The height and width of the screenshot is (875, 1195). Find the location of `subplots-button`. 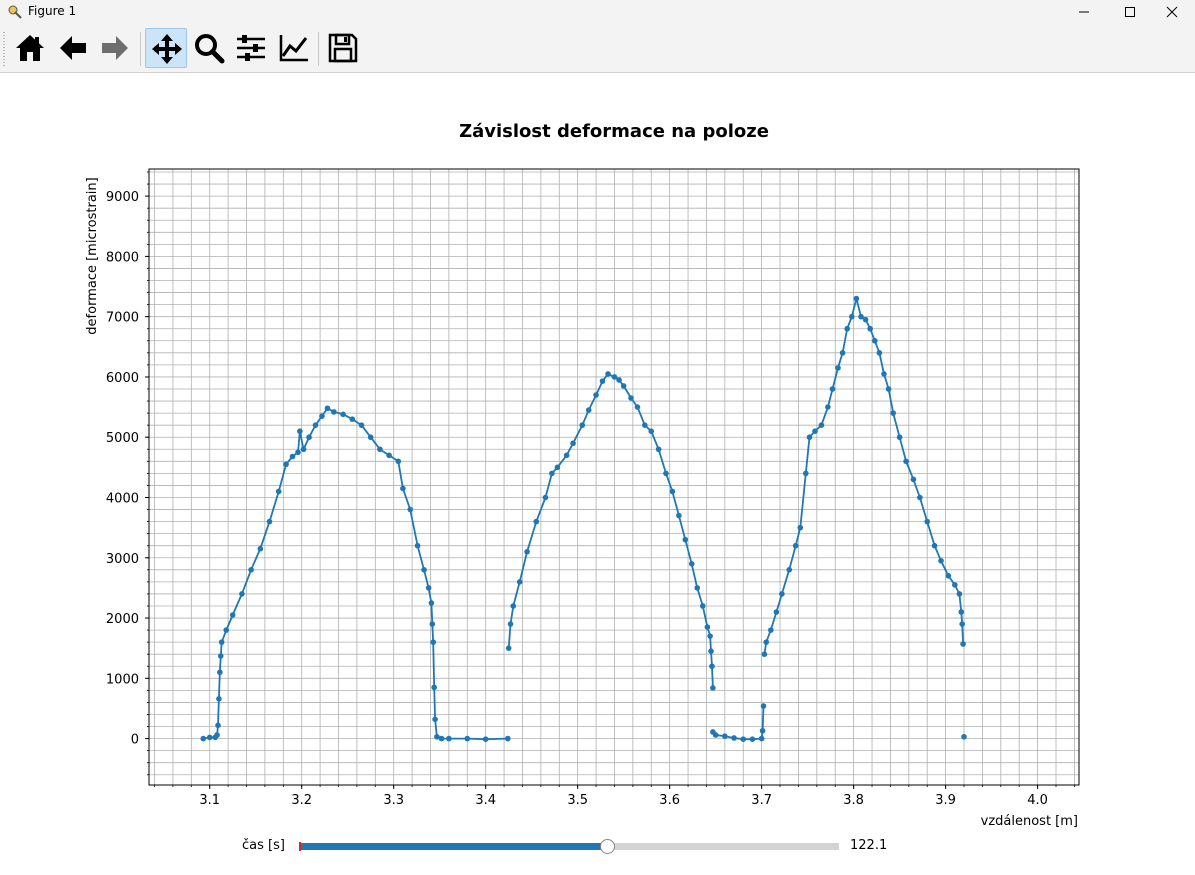

subplots-button is located at coordinates (251, 48).